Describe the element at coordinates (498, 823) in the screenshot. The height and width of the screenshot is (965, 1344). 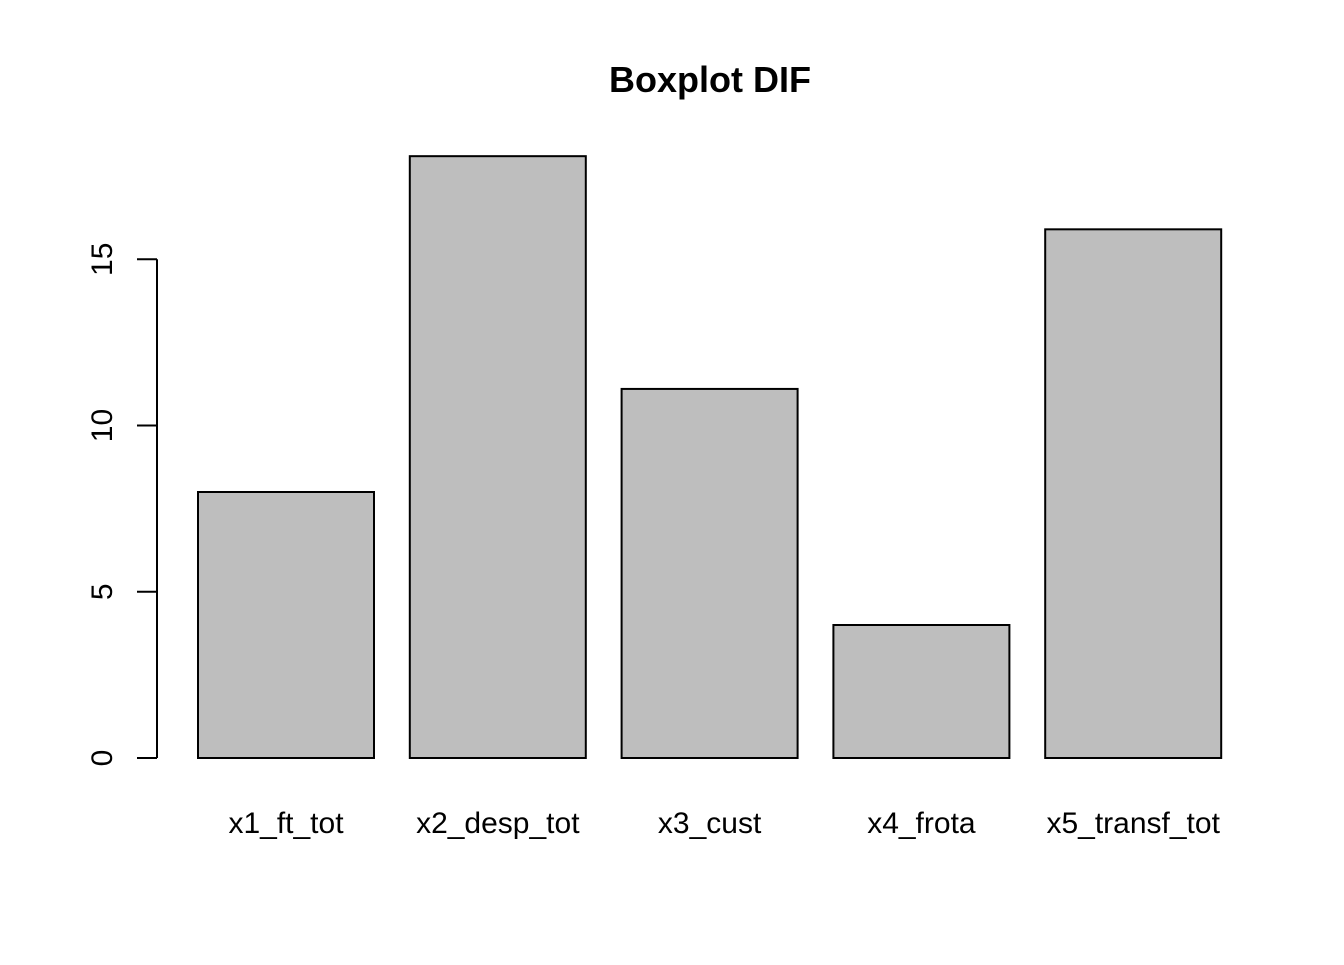
I see `x-category-label: x2_desp_tot` at that location.